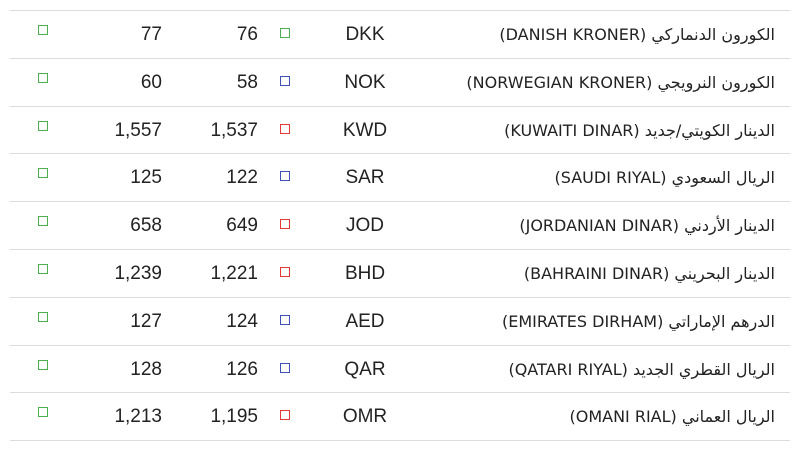 This screenshot has width=800, height=450. What do you see at coordinates (234, 130) in the screenshot?
I see `buy-price: 1,537` at bounding box center [234, 130].